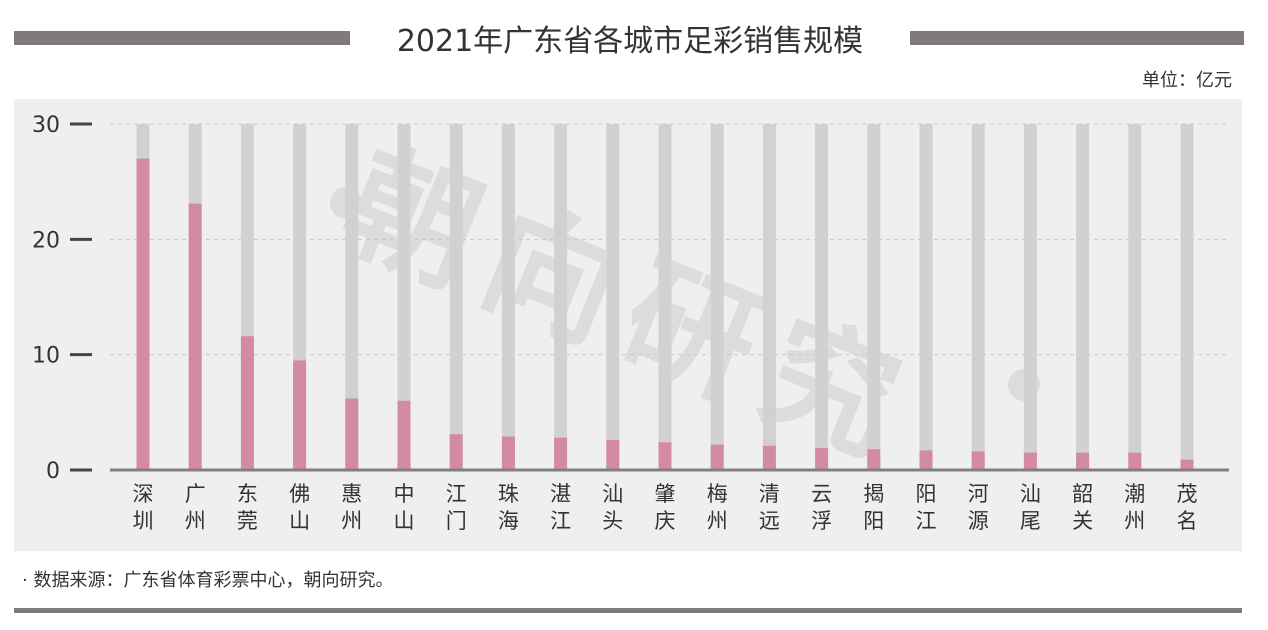  What do you see at coordinates (456, 521) in the screenshot?
I see `x-tick-label: 门` at bounding box center [456, 521].